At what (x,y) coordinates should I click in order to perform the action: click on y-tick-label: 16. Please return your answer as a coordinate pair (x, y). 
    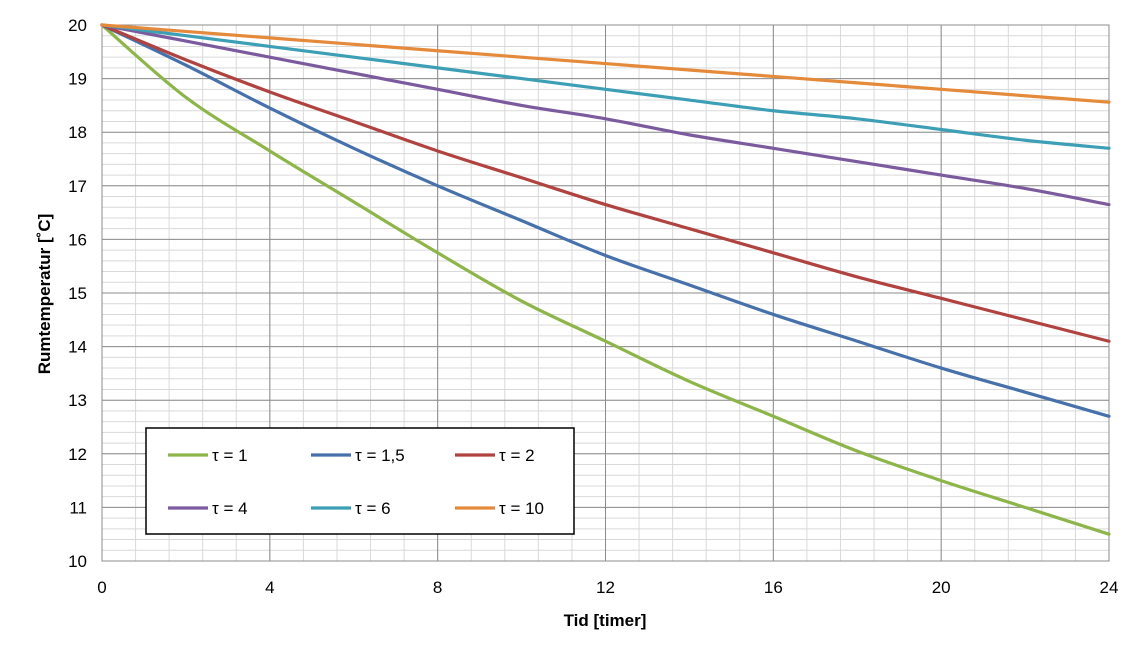
    Looking at the image, I should click on (77, 239).